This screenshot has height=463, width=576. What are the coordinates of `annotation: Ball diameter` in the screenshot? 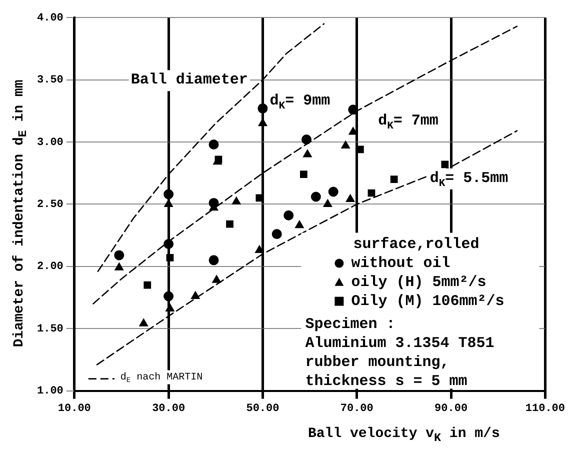 It's located at (189, 80).